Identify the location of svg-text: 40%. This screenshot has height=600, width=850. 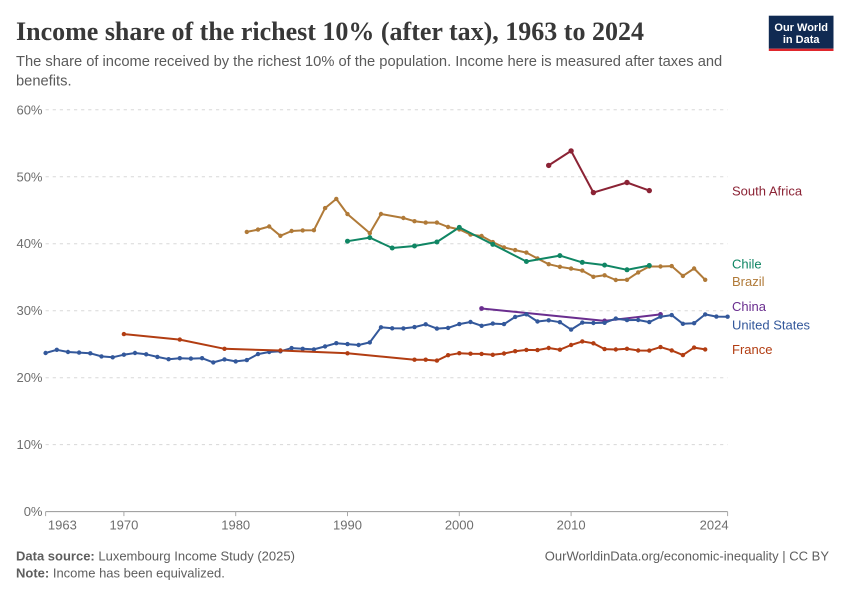
(29, 243).